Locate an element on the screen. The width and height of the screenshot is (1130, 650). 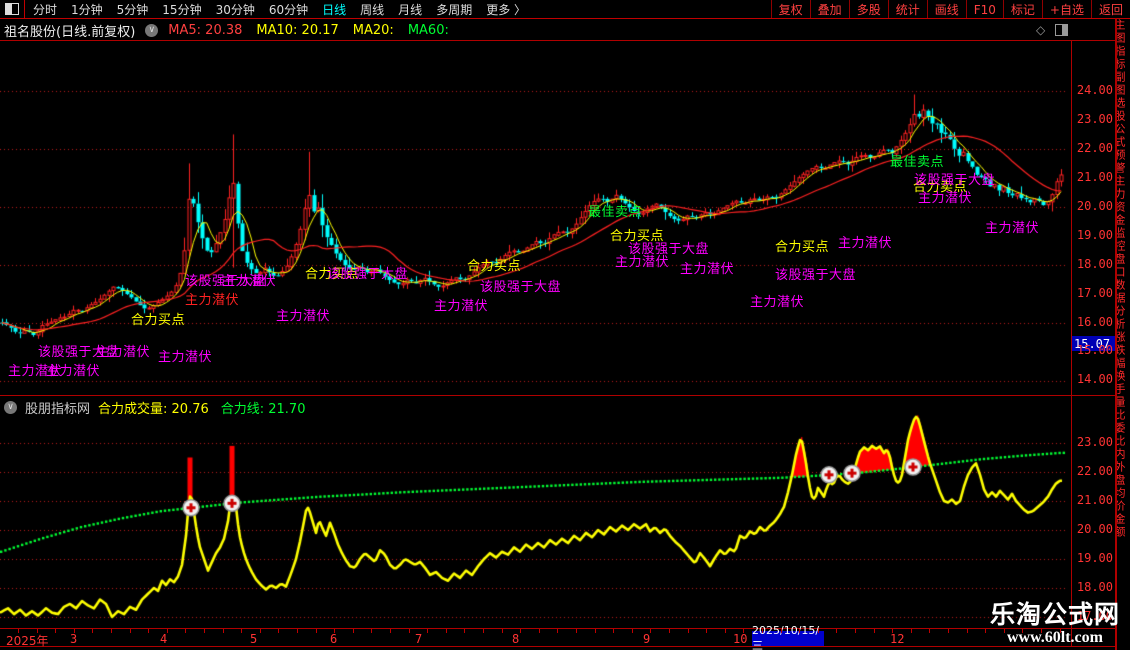
divider is located at coordinates (558, 40).